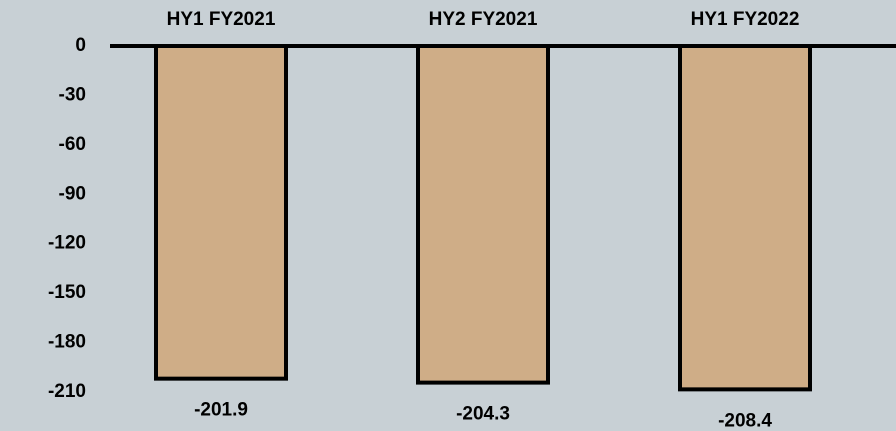 This screenshot has height=431, width=896. I want to click on y-tick-label: -30, so click(72, 94).